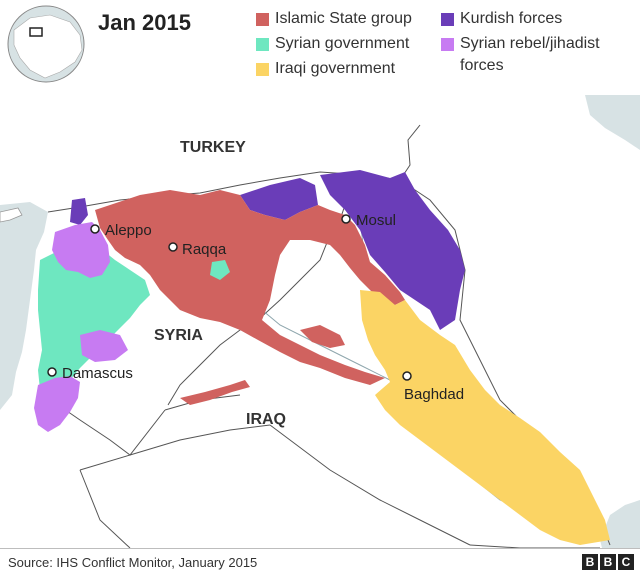 The width and height of the screenshot is (640, 580). I want to click on city-label-raqqa: Raqqa, so click(204, 249).